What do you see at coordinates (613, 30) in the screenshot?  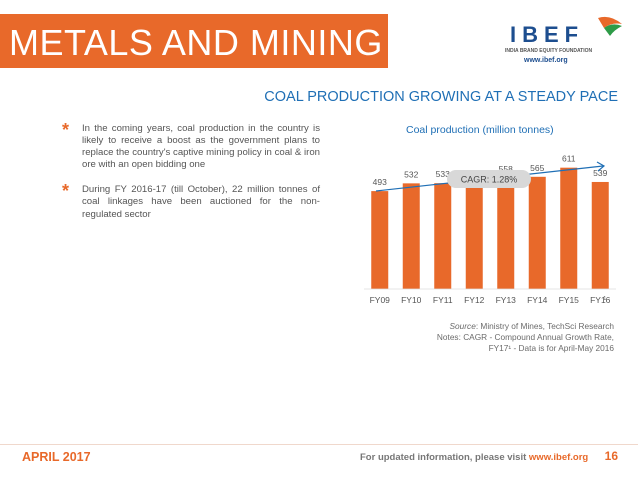 I see `logo-flag-green-icon` at bounding box center [613, 30].